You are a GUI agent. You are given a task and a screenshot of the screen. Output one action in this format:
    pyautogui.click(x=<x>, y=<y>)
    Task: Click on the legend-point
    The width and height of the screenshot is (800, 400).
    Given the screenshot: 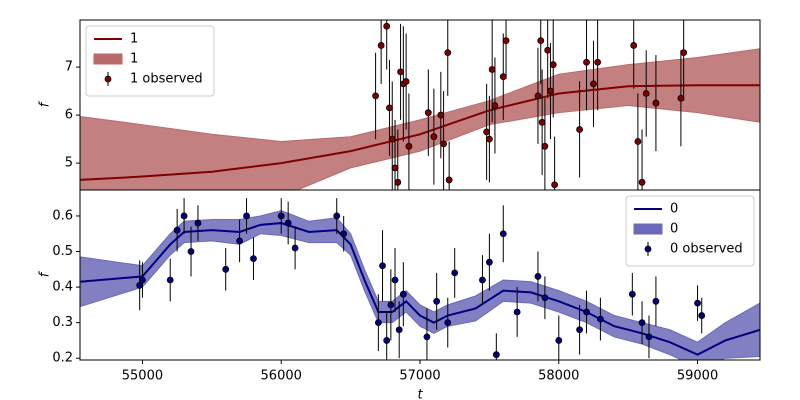 What is the action you would take?
    pyautogui.click(x=108, y=79)
    